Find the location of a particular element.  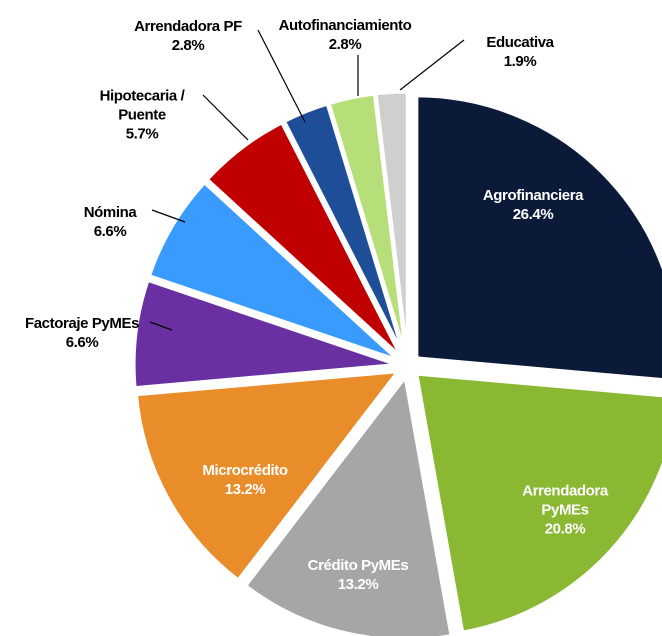

category-label: Nómina is located at coordinates (110, 212).